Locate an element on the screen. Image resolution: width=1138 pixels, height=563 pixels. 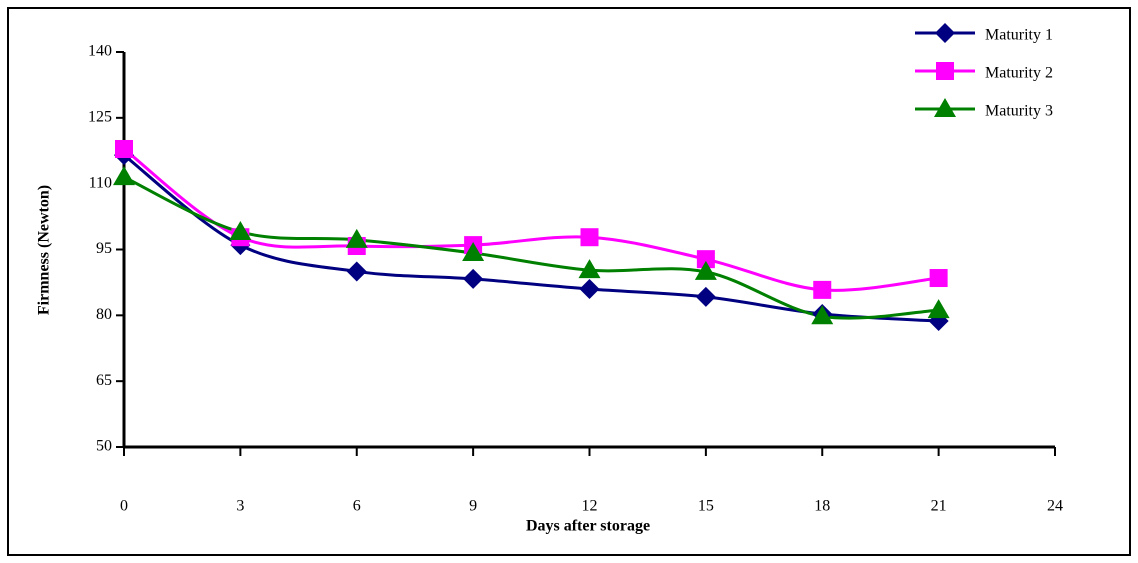
x-tick-label: 9 is located at coordinates (473, 506).